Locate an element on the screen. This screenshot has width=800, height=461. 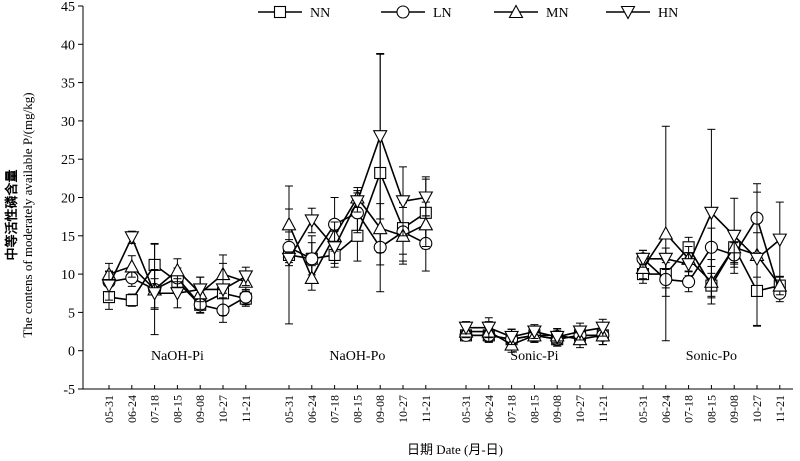
y-tick-label: 25 is located at coordinates (68, 160).